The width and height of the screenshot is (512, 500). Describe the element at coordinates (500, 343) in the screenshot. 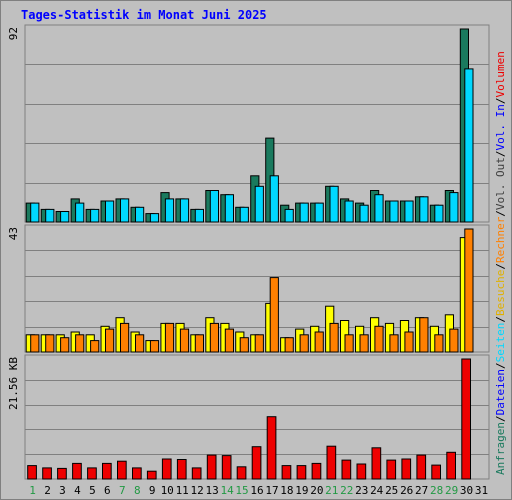

I see `legend-item-seiten: Seiten` at that location.